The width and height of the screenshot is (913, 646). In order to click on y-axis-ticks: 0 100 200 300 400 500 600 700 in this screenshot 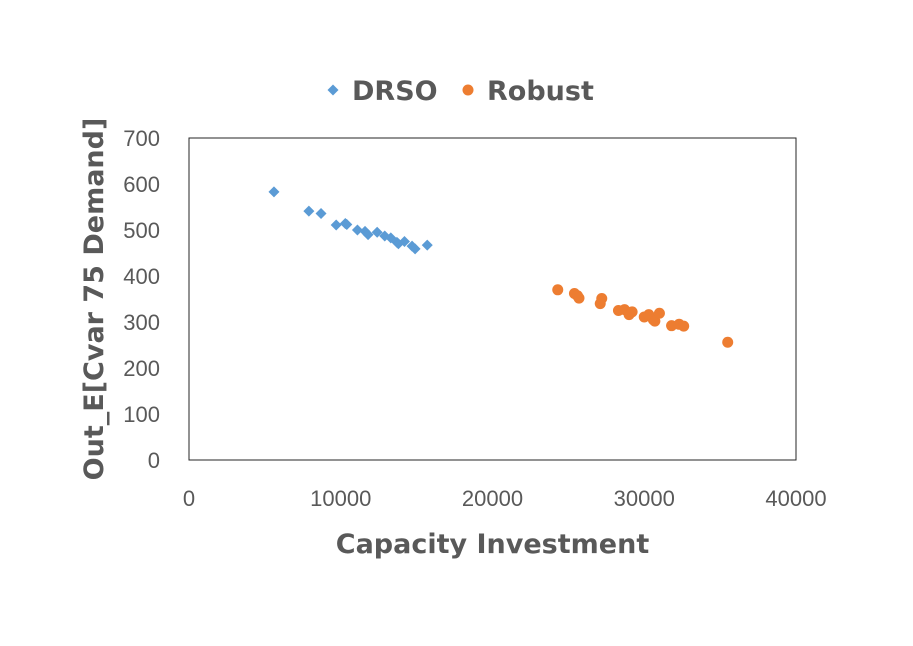, I will do `click(141, 299)`.